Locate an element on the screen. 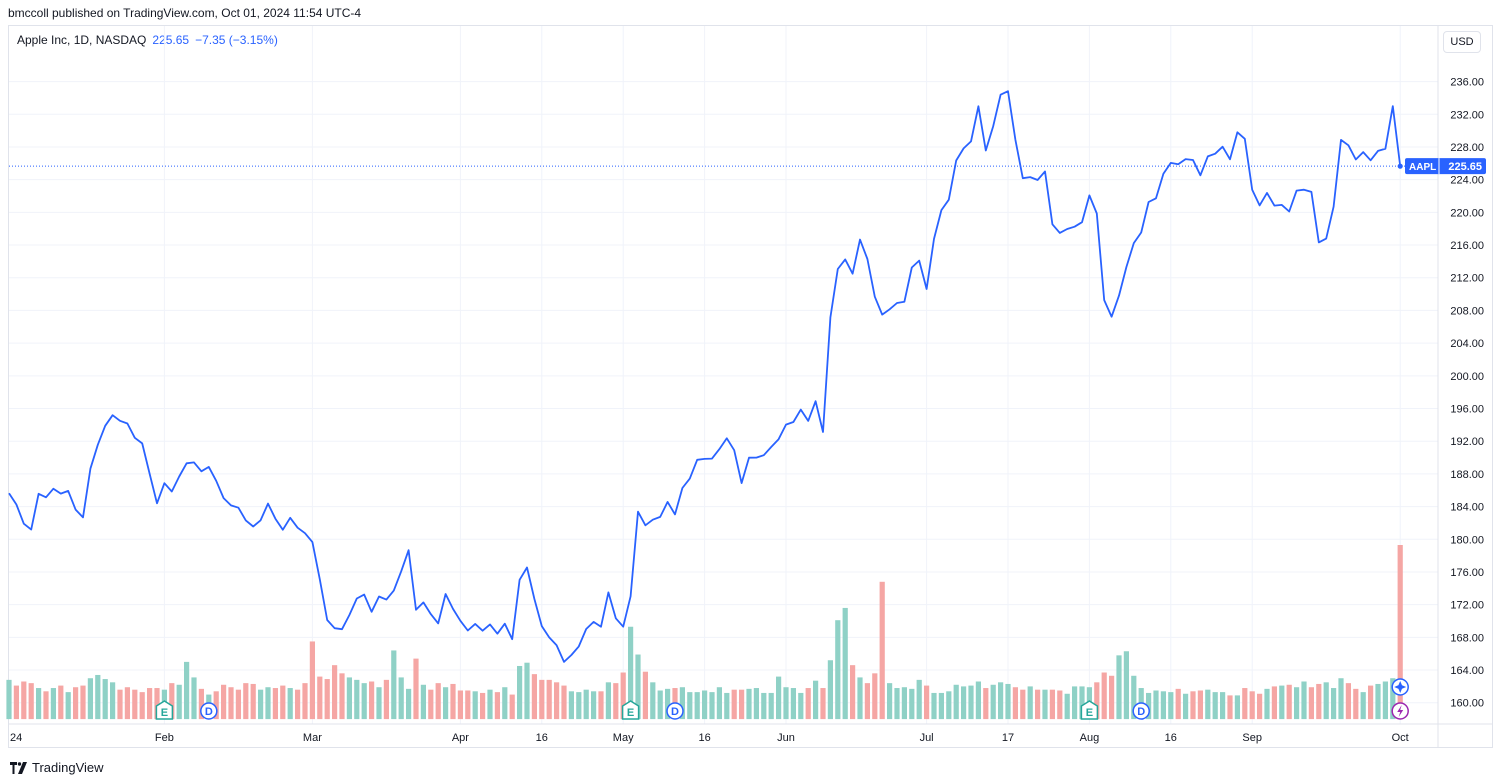  x-tick-label: Jul is located at coordinates (927, 738).